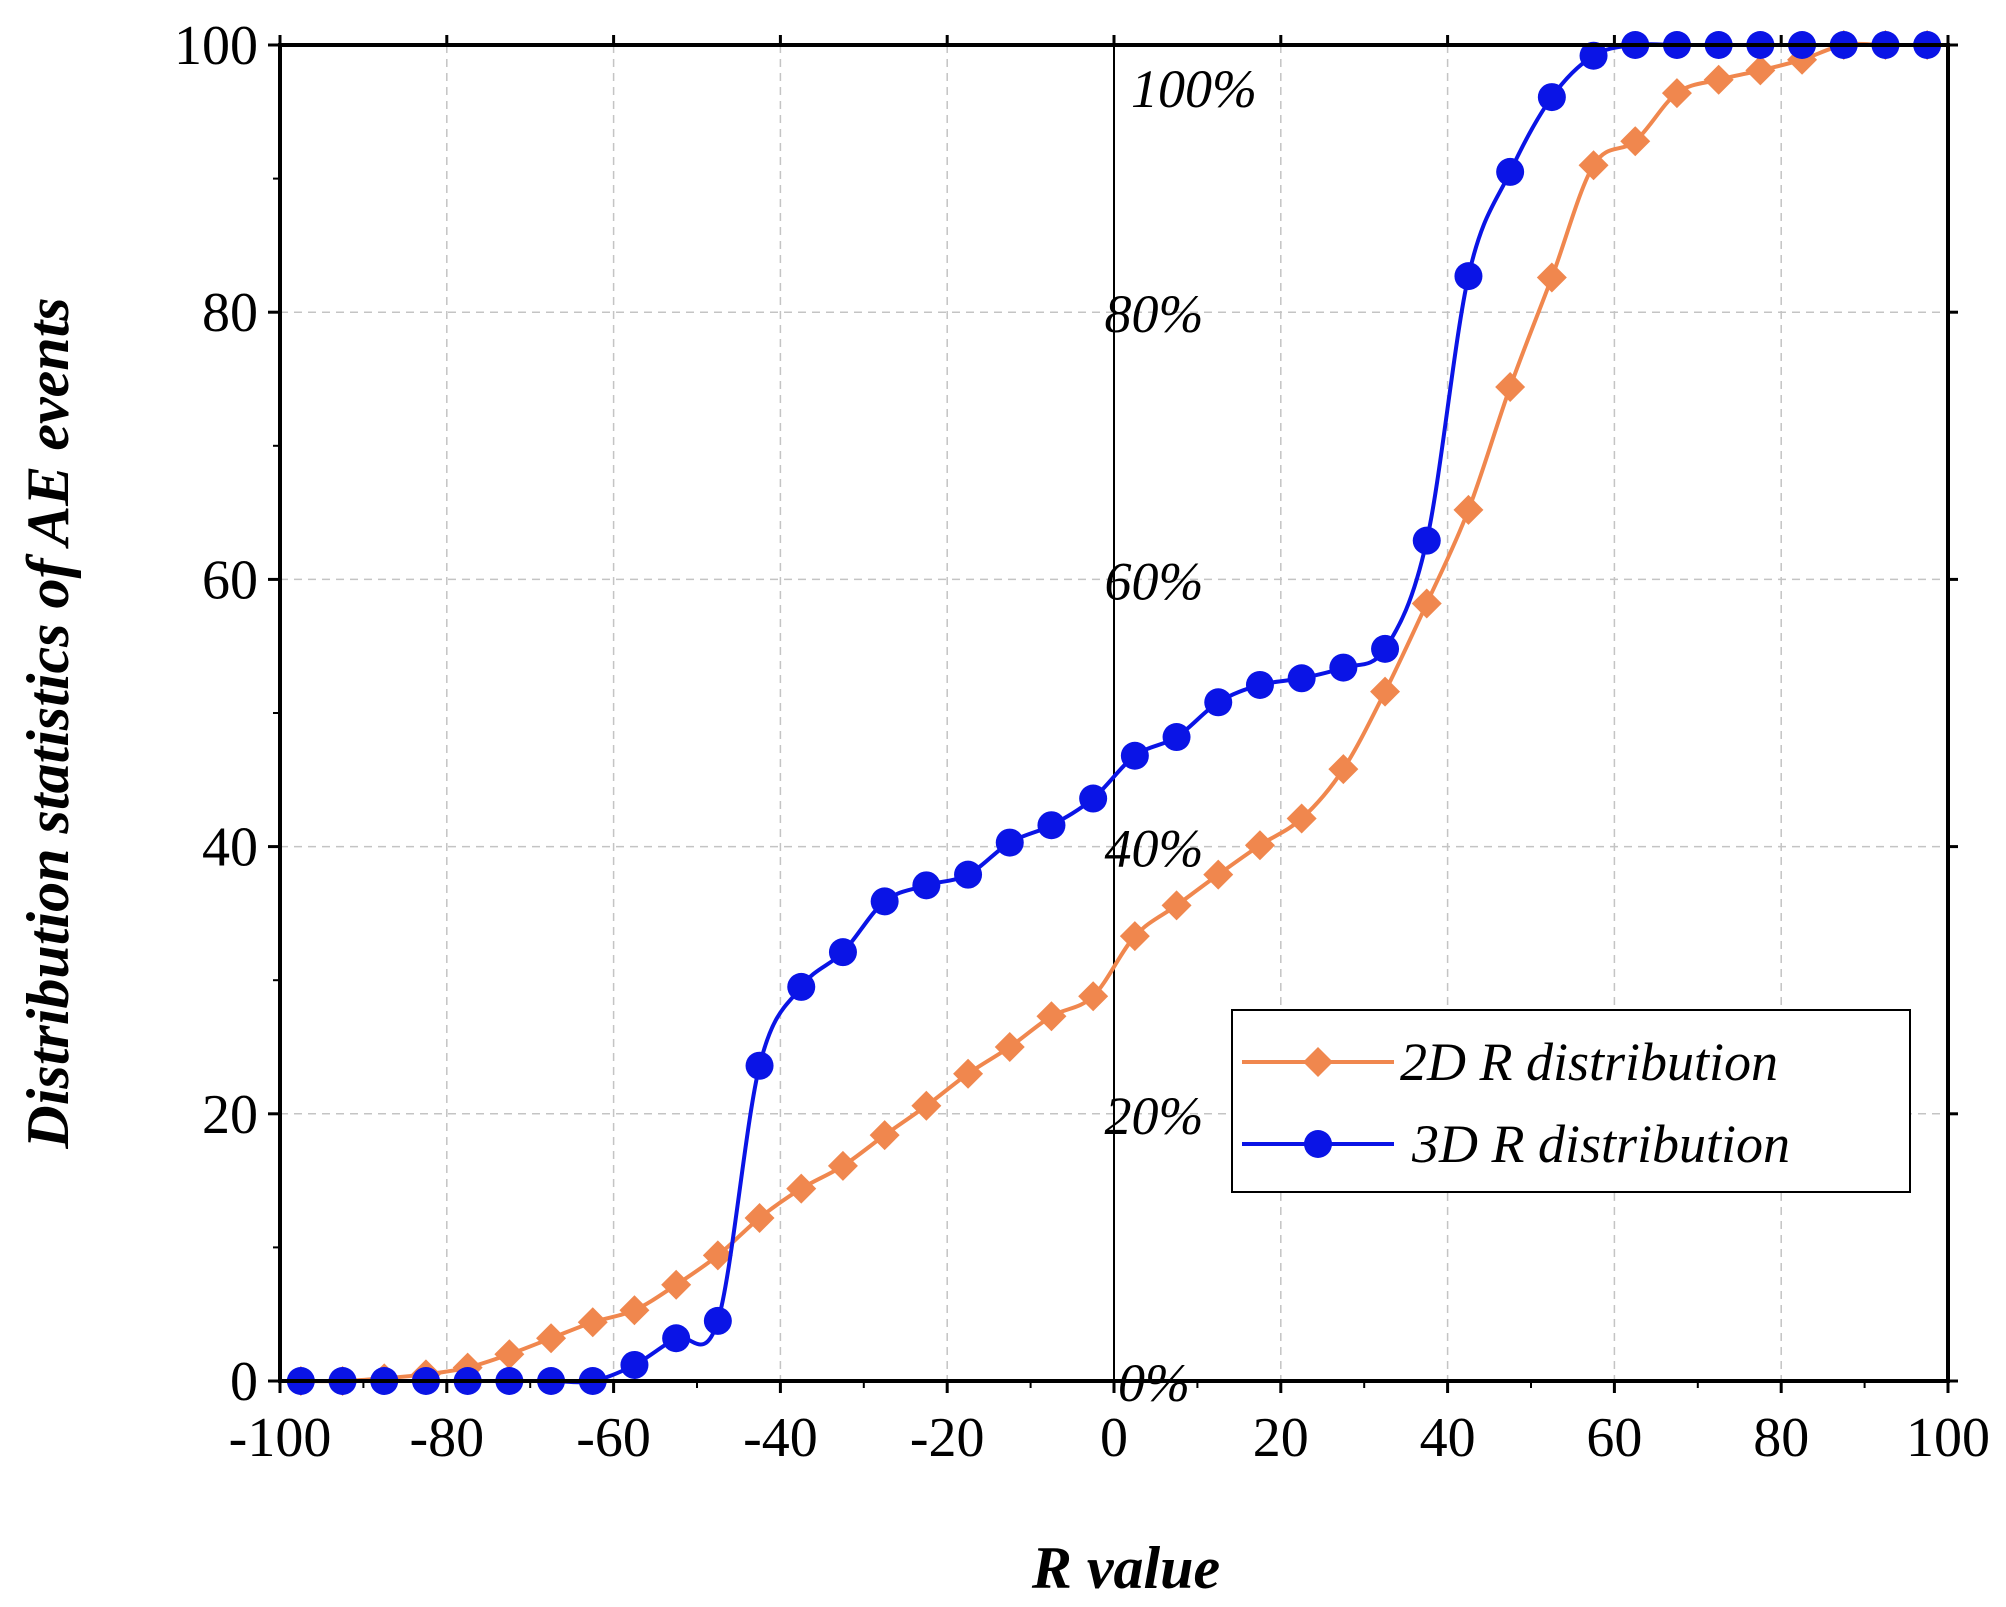  What do you see at coordinates (230, 313) in the screenshot?
I see `y-tick-label: 80` at bounding box center [230, 313].